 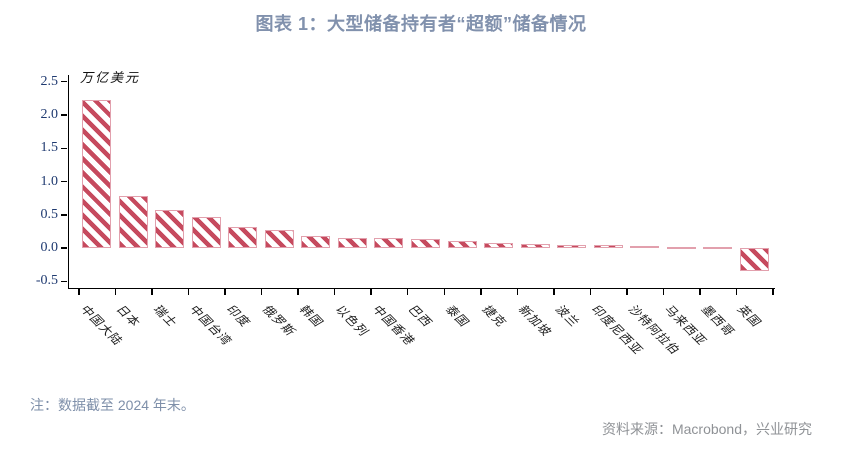 I want to click on y-axis-tick-label: 2.0, so click(x=49, y=114).